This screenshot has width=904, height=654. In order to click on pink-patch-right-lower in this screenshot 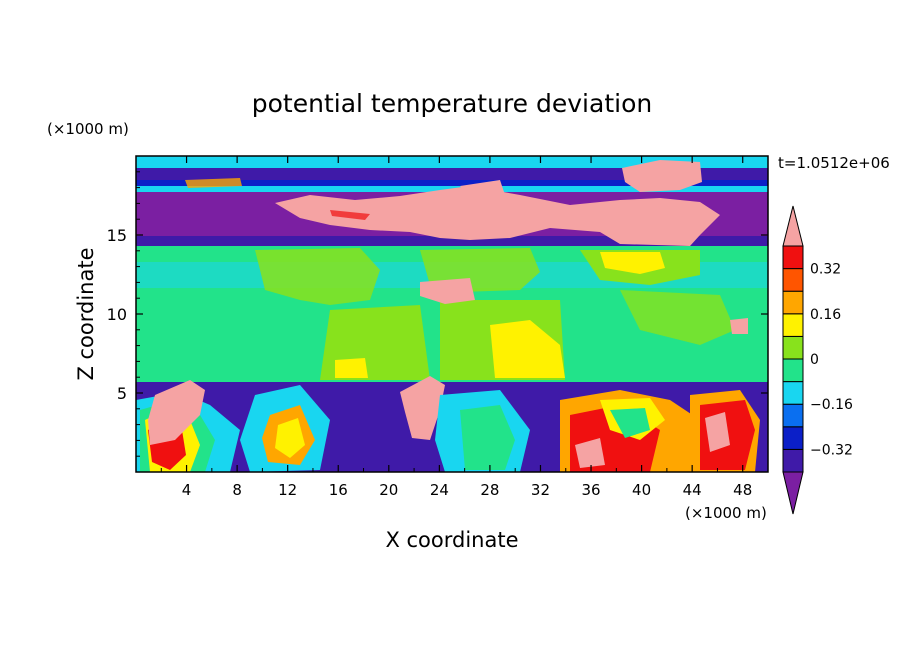, I will do `click(717, 432)`.